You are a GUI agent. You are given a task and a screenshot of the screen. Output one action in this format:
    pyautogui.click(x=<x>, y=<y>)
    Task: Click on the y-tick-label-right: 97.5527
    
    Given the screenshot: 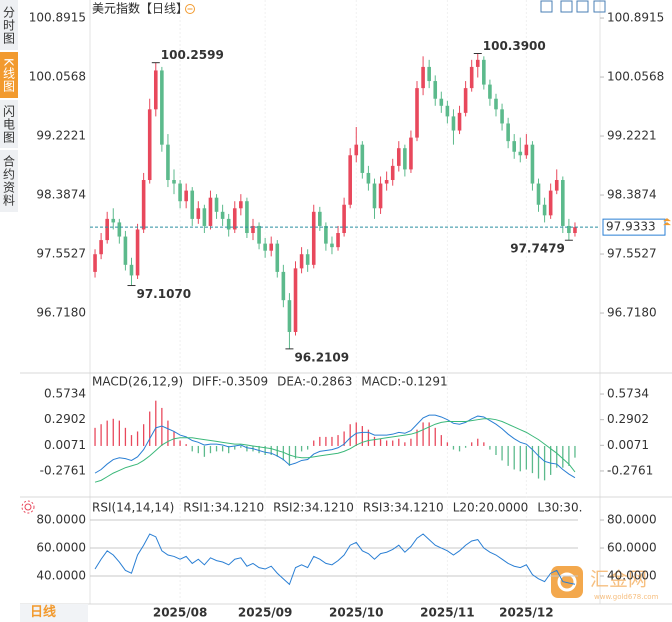 What is the action you would take?
    pyautogui.click(x=632, y=254)
    